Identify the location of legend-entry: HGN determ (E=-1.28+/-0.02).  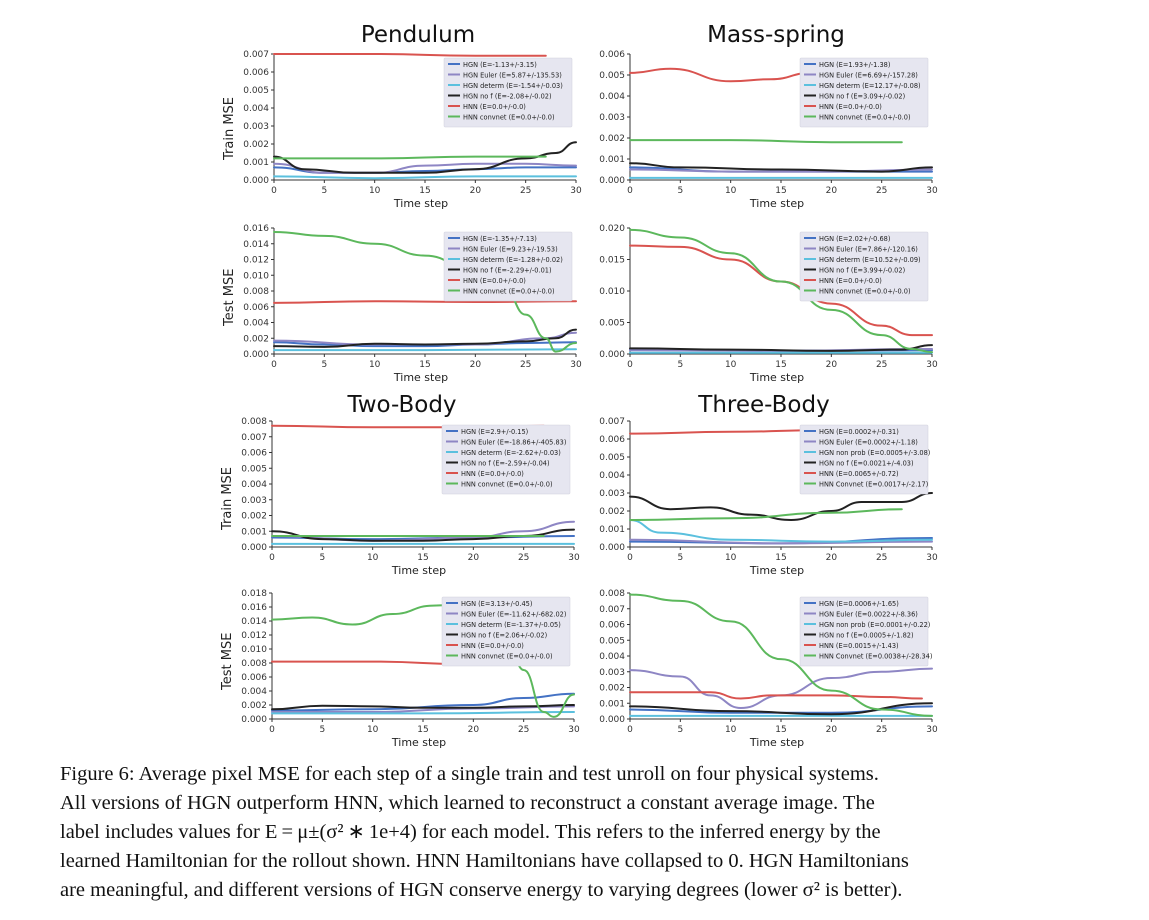
(513, 260).